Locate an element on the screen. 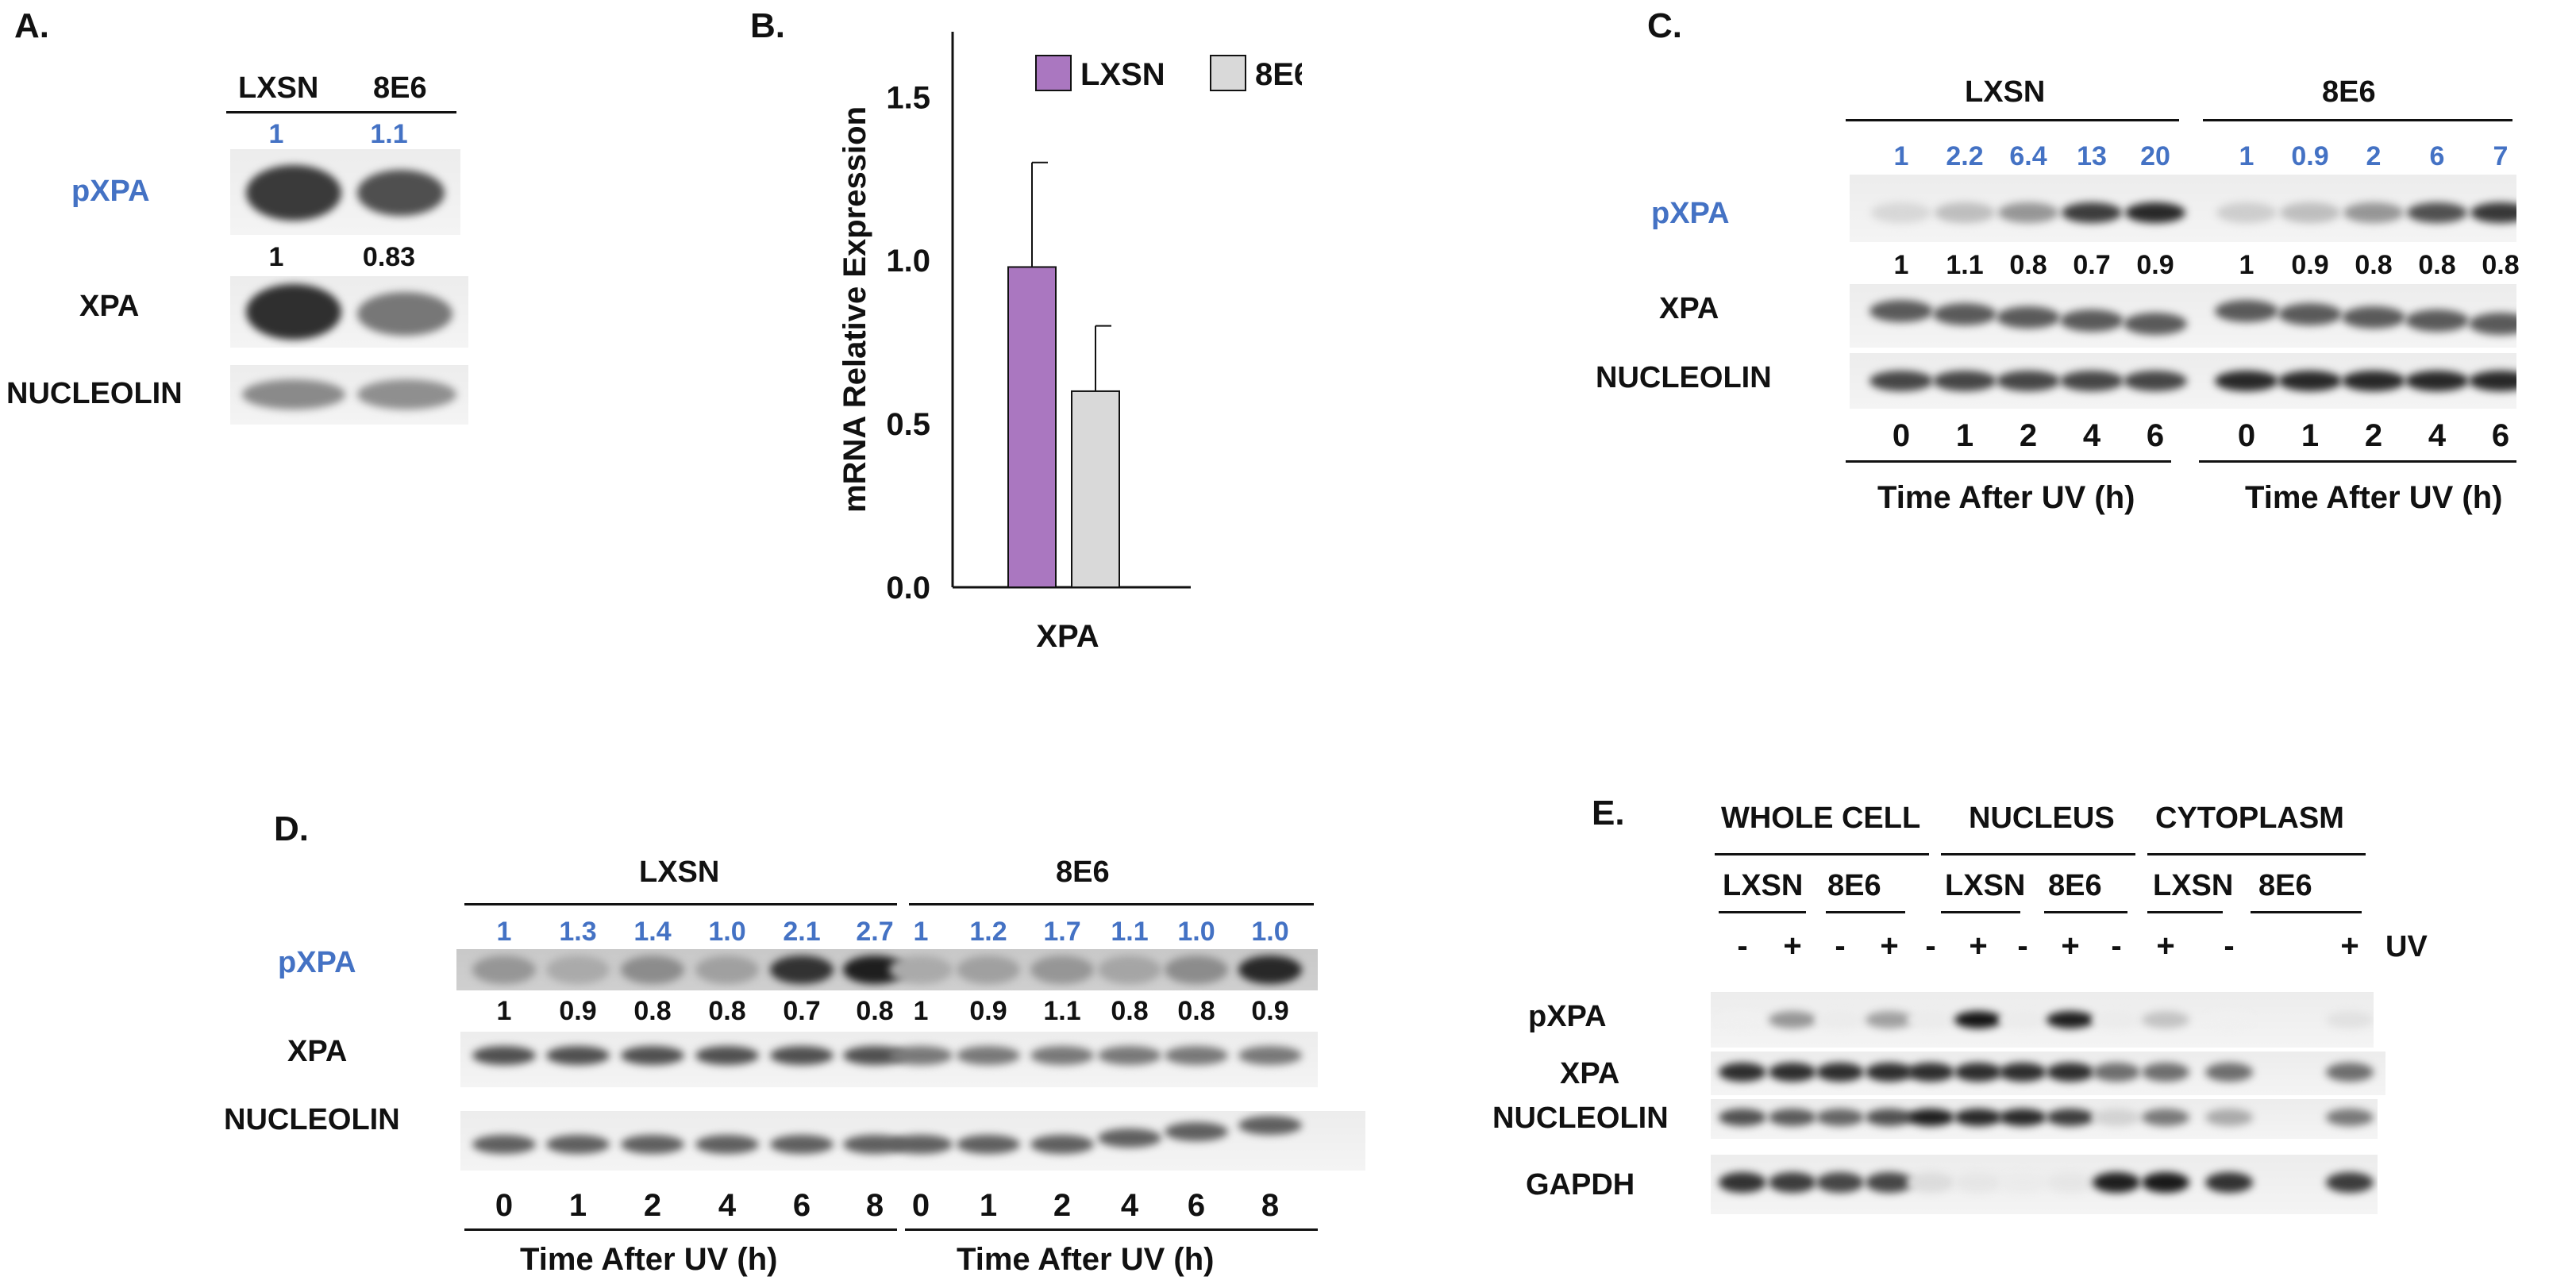 The width and height of the screenshot is (2576, 1288). panel-c-pxpa-quant: 1 is located at coordinates (2246, 156).